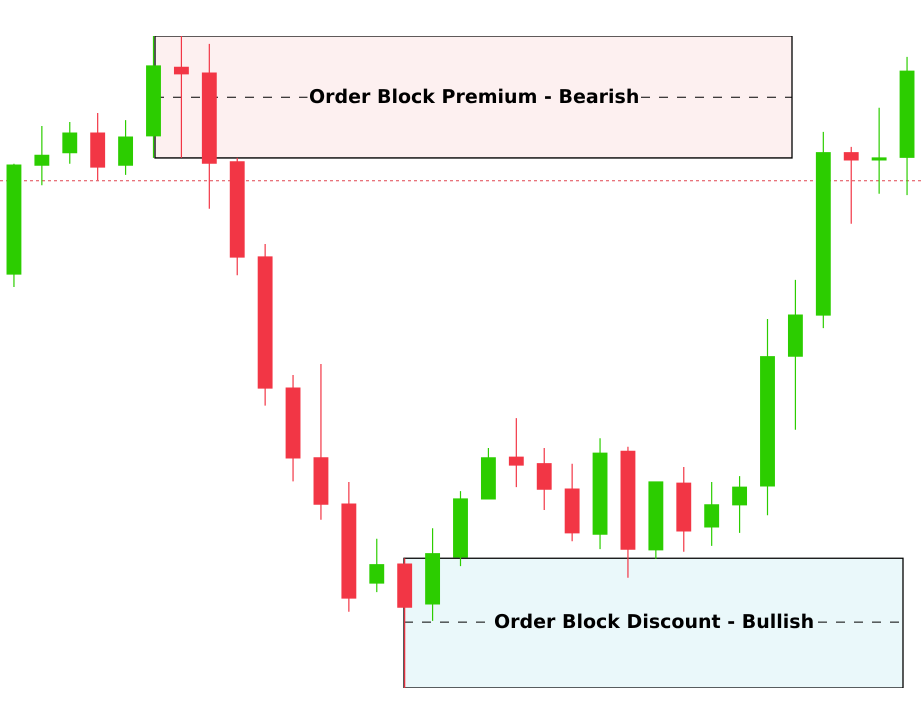  What do you see at coordinates (654, 622) in the screenshot?
I see `ref-line-label: Order Block Discount - Bullish` at bounding box center [654, 622].